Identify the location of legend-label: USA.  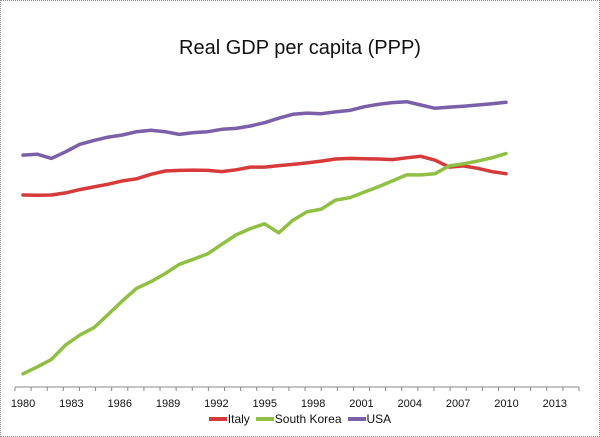
(379, 419).